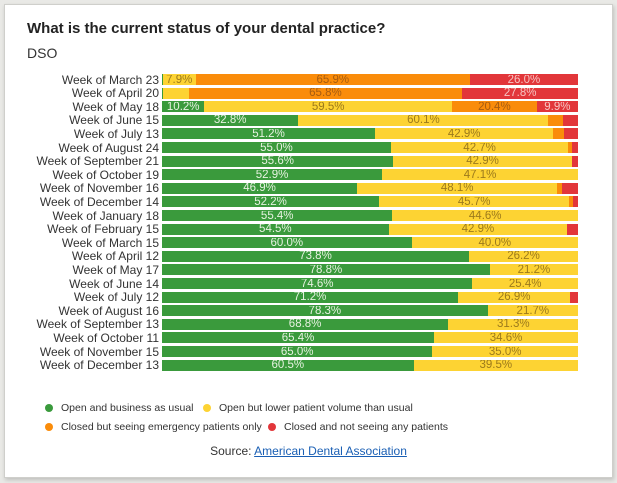 This screenshot has width=617, height=483. What do you see at coordinates (287, 243) in the screenshot?
I see `data-label: 60.0%` at bounding box center [287, 243].